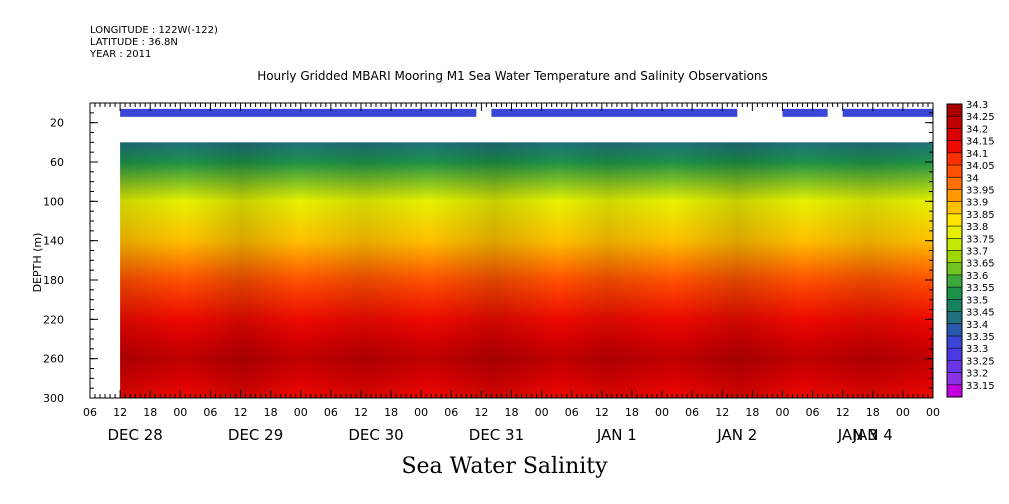 Image resolution: width=1009 pixels, height=504 pixels. Describe the element at coordinates (57, 123) in the screenshot. I see `y-tick-label: 20` at that location.